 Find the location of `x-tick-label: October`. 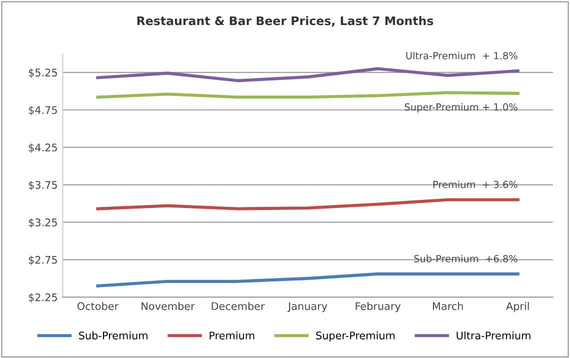

x-tick-label: October is located at coordinates (98, 306).